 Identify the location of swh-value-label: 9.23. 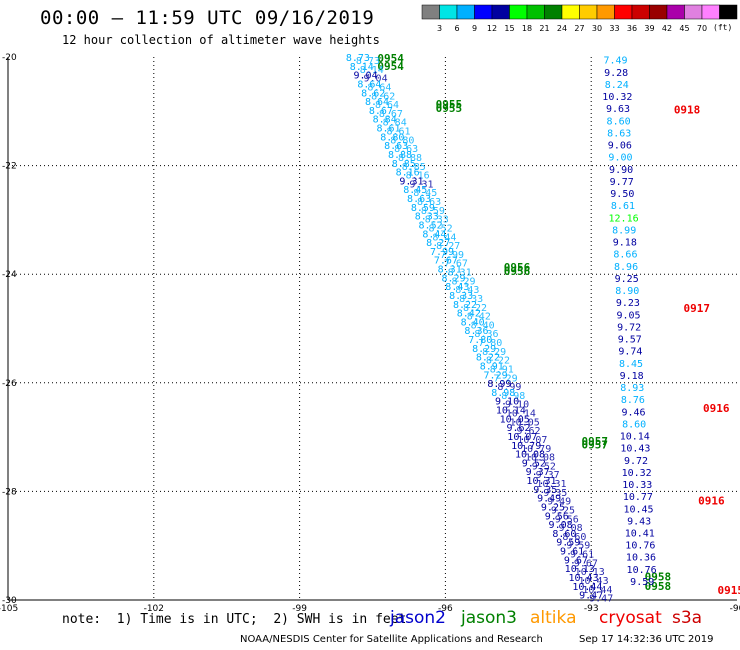
(628, 303).